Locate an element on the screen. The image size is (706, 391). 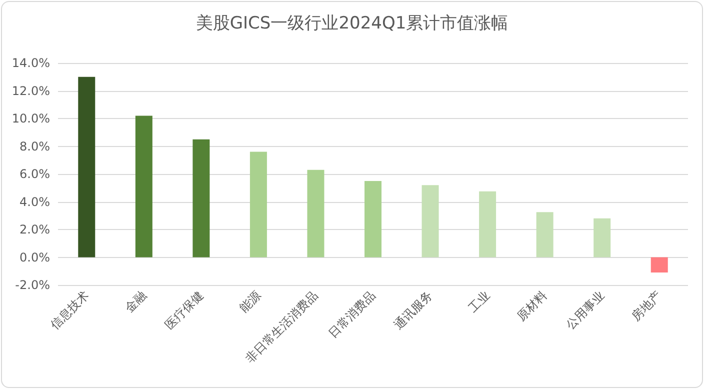
x-tick-label: 信息技术 is located at coordinates (70, 310).